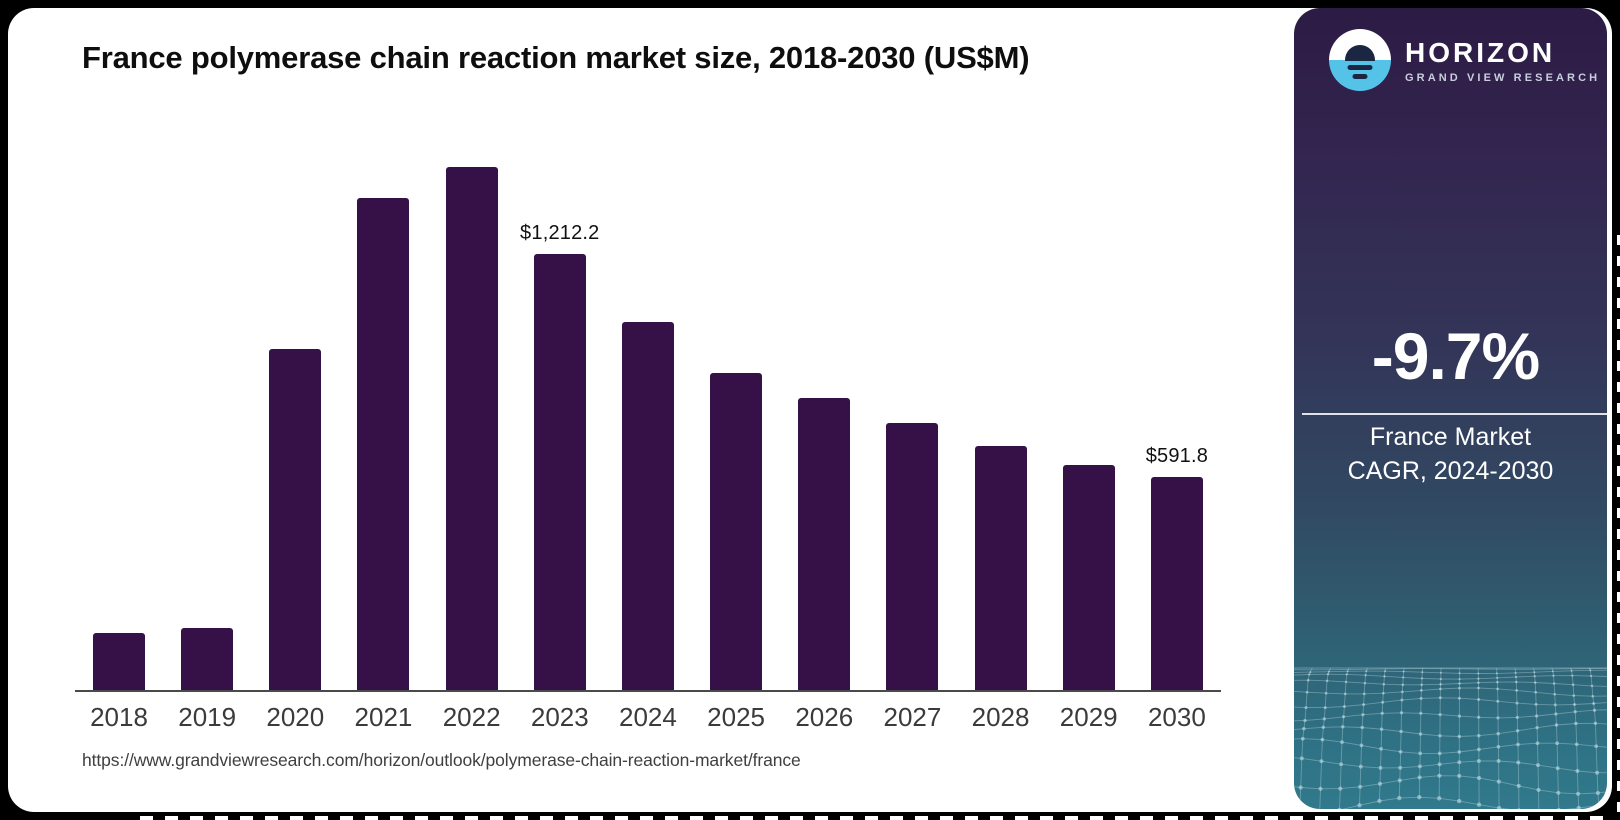 The height and width of the screenshot is (820, 1620). I want to click on x-tick-2025: 2025, so click(736, 717).